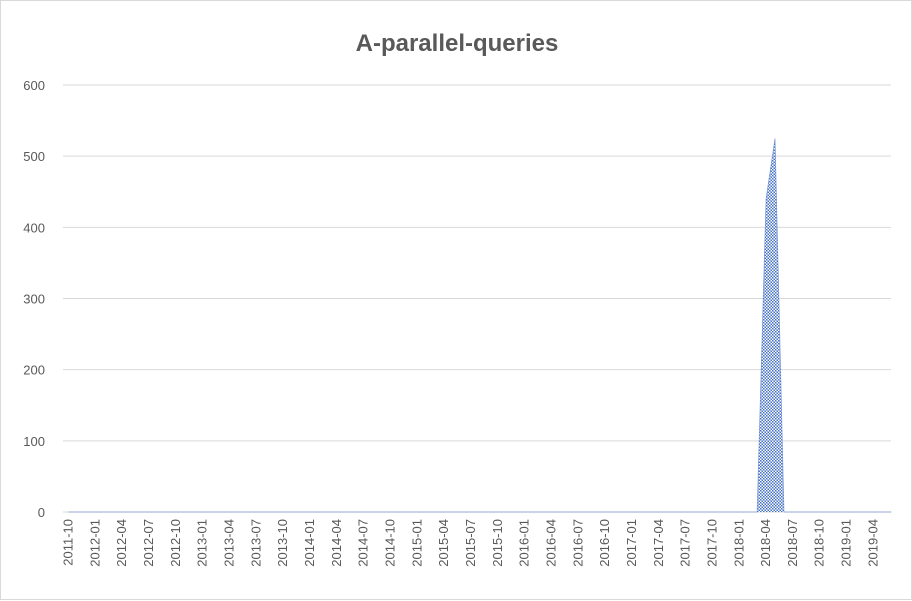 The image size is (912, 601). Describe the element at coordinates (819, 543) in the screenshot. I see `x-tick-label: 2018-10` at that location.